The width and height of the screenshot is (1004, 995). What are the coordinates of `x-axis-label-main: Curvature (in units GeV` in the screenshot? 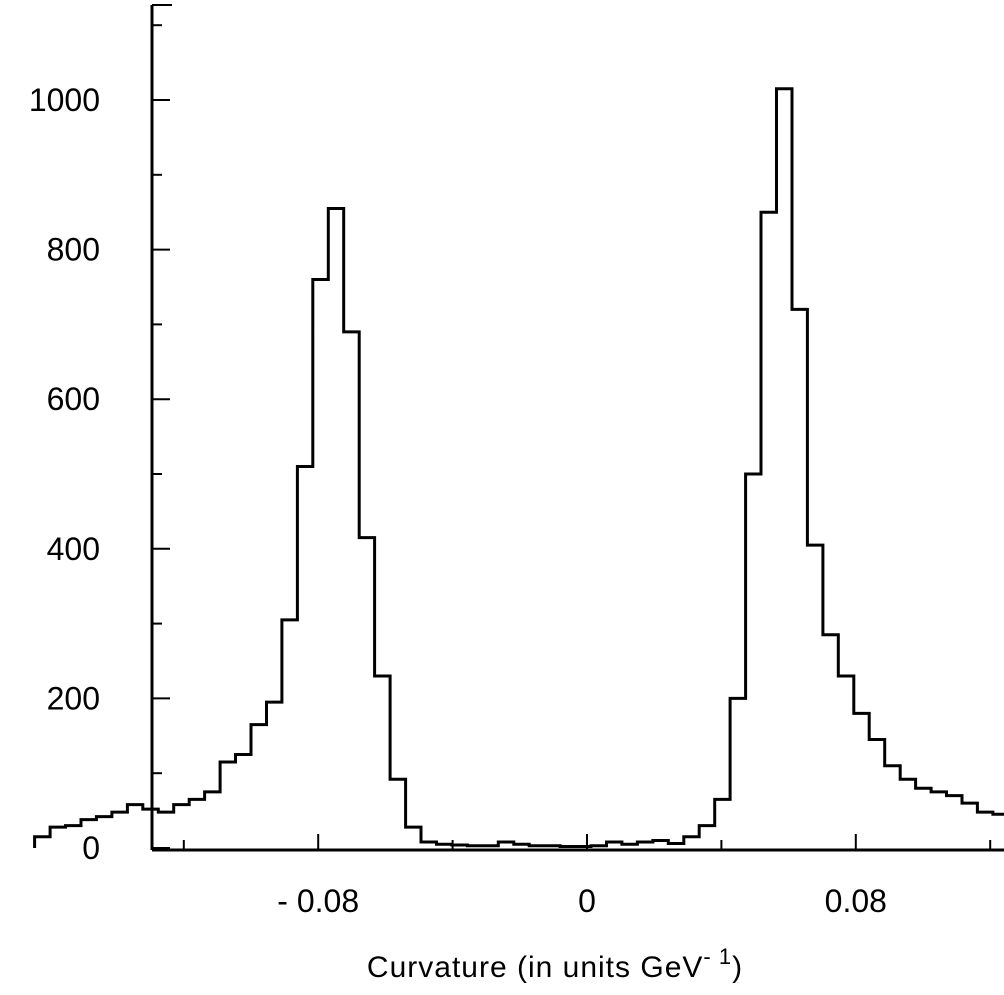 It's located at (535, 967).